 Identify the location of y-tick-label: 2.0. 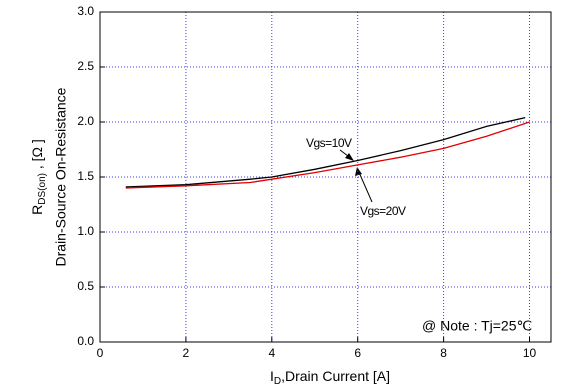
(85, 121).